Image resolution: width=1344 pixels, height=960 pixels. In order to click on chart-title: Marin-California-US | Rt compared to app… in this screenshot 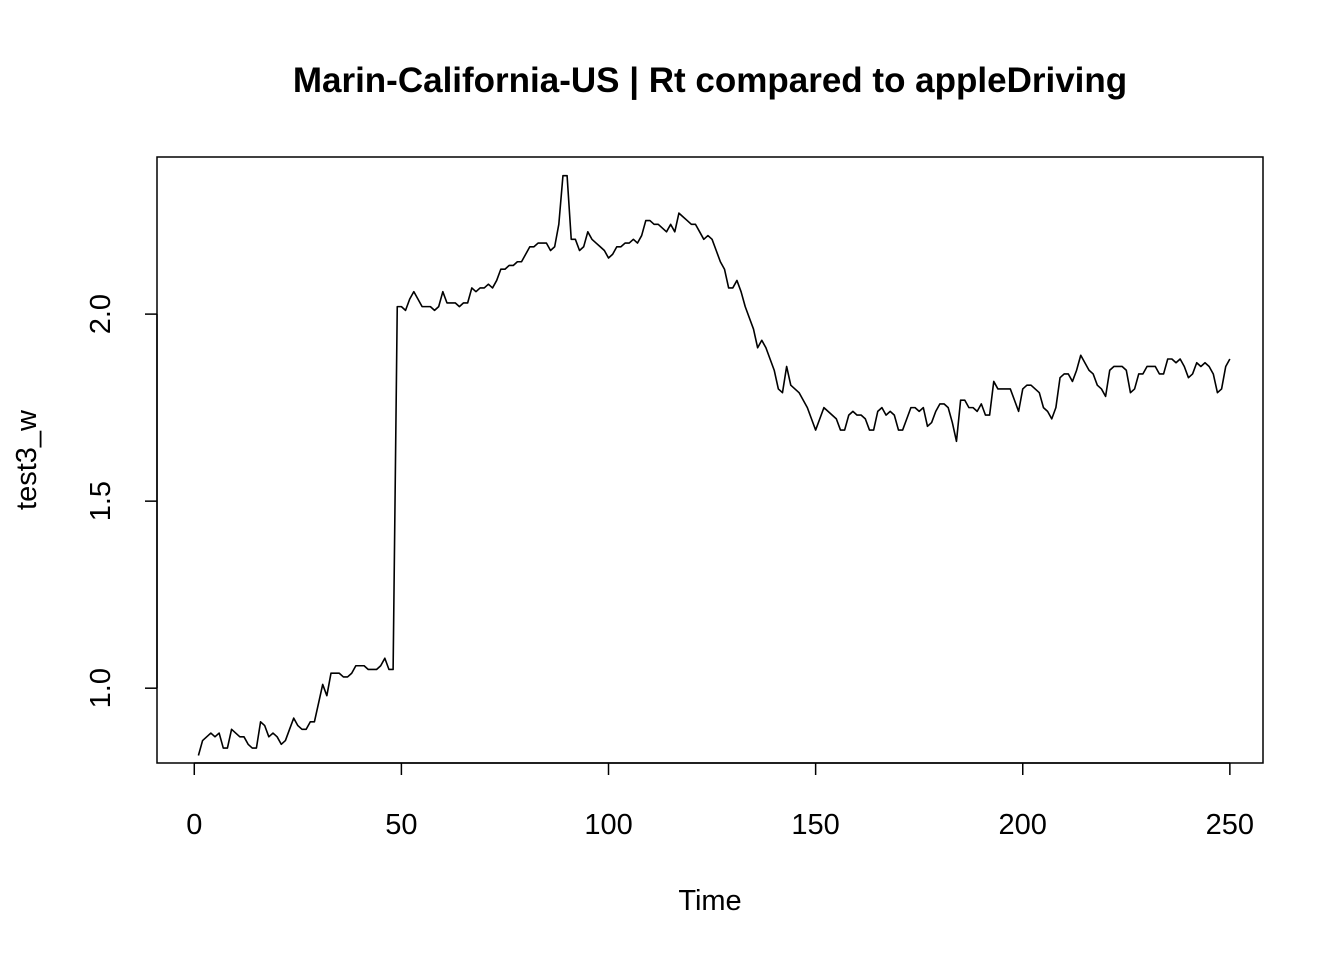, I will do `click(710, 80)`.